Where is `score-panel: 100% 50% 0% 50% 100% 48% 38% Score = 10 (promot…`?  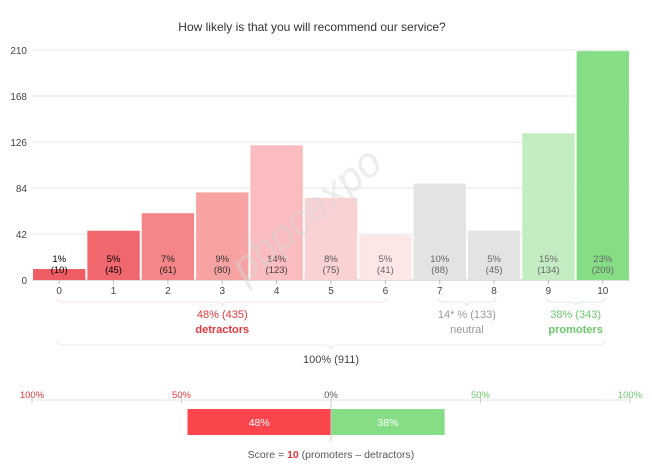
score-panel: 100% 50% 0% 50% 100% 48% 38% Score = 10 (promot… is located at coordinates (331, 425).